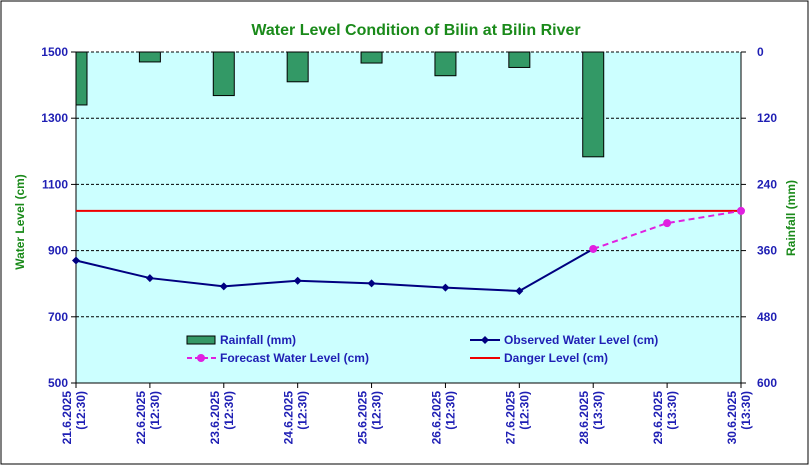  What do you see at coordinates (20, 222) in the screenshot?
I see `left-axis-label: Water Level (cm)` at bounding box center [20, 222].